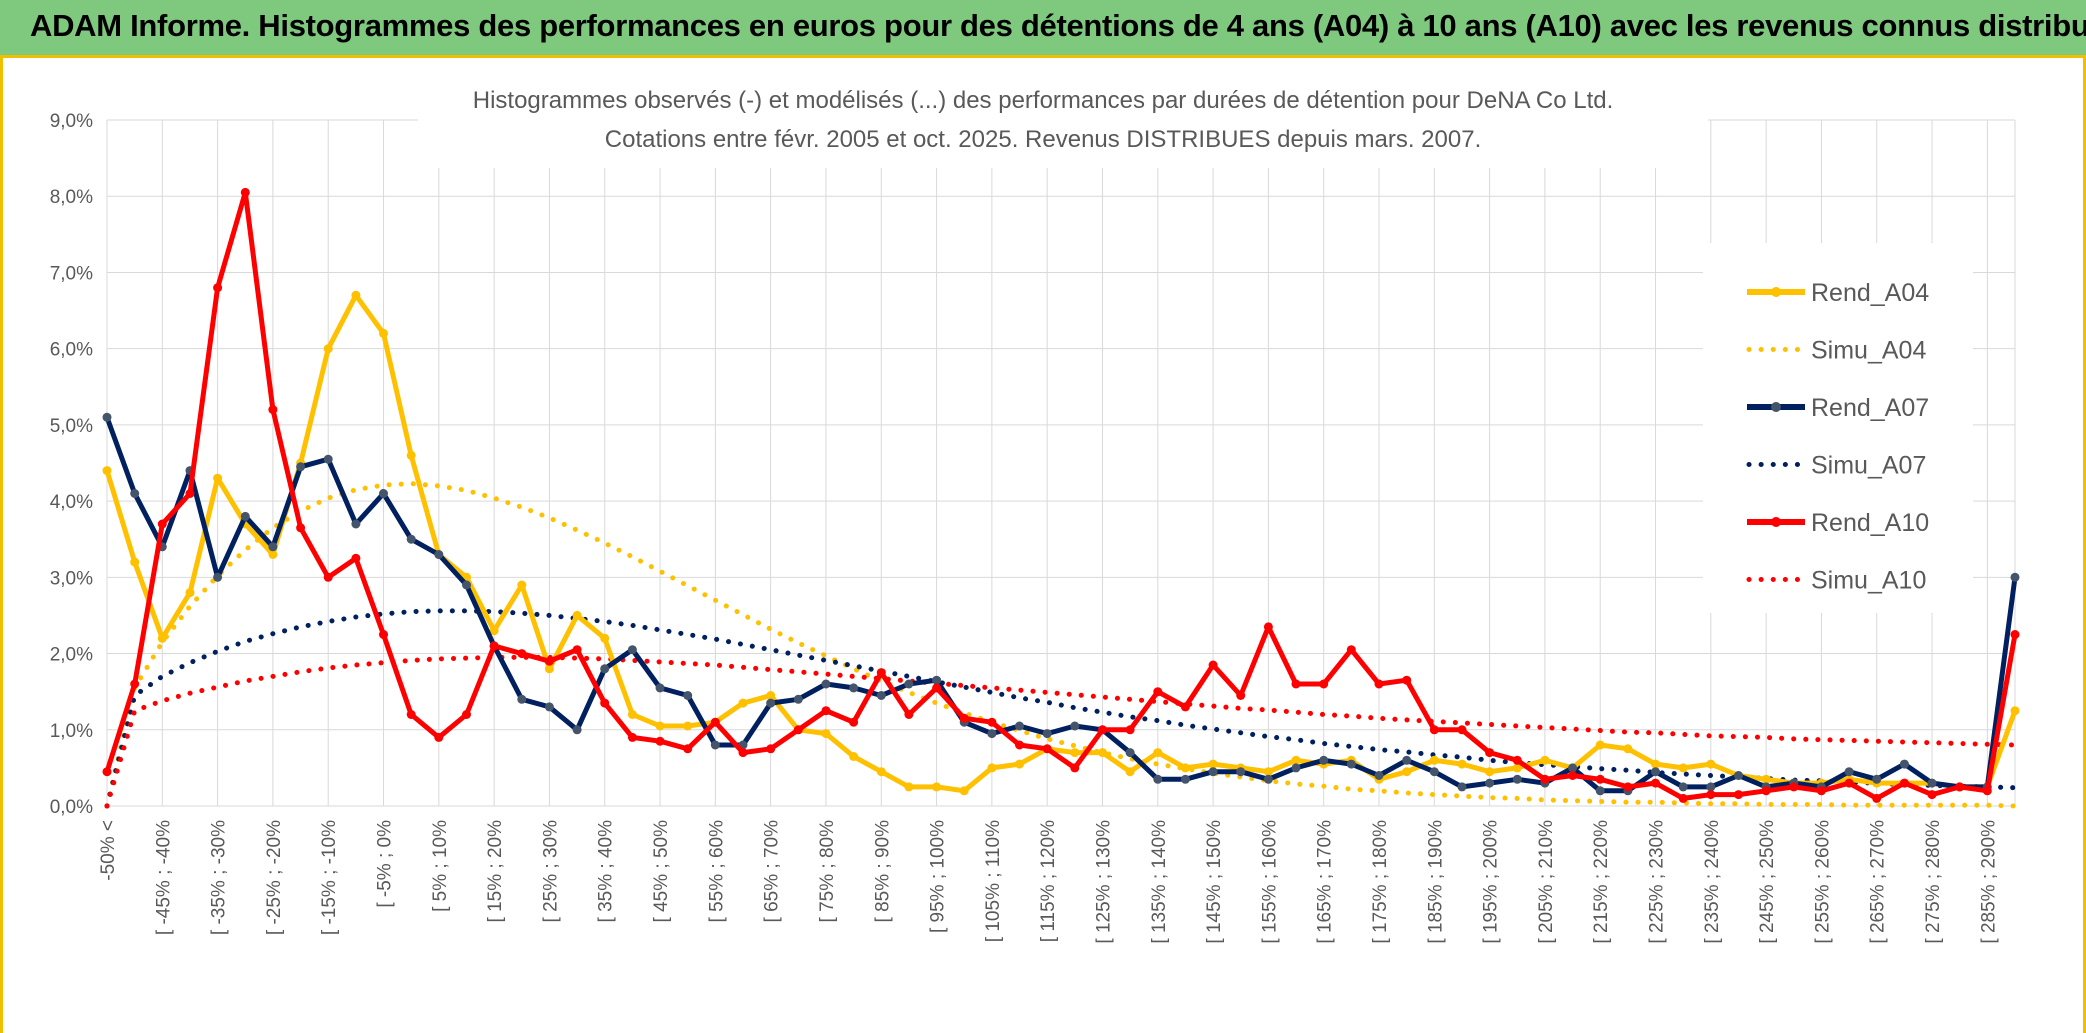  I want to click on x-tick-label: [ 135% ; 140%, so click(1159, 882).